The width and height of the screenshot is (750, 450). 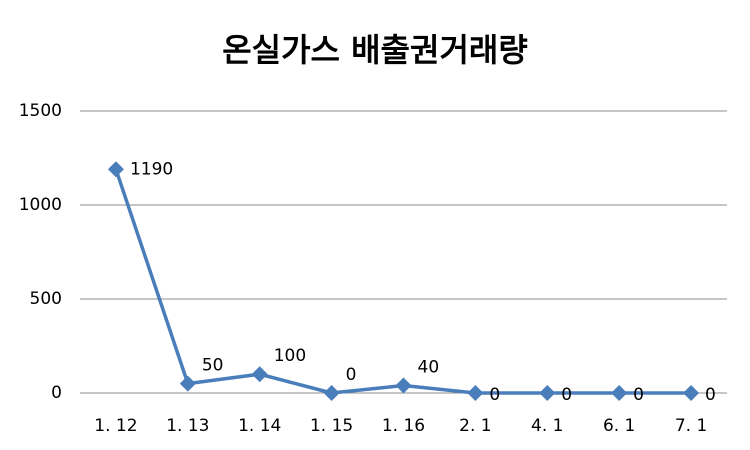 I want to click on x-tick-label: 2. 1, so click(x=475, y=426).